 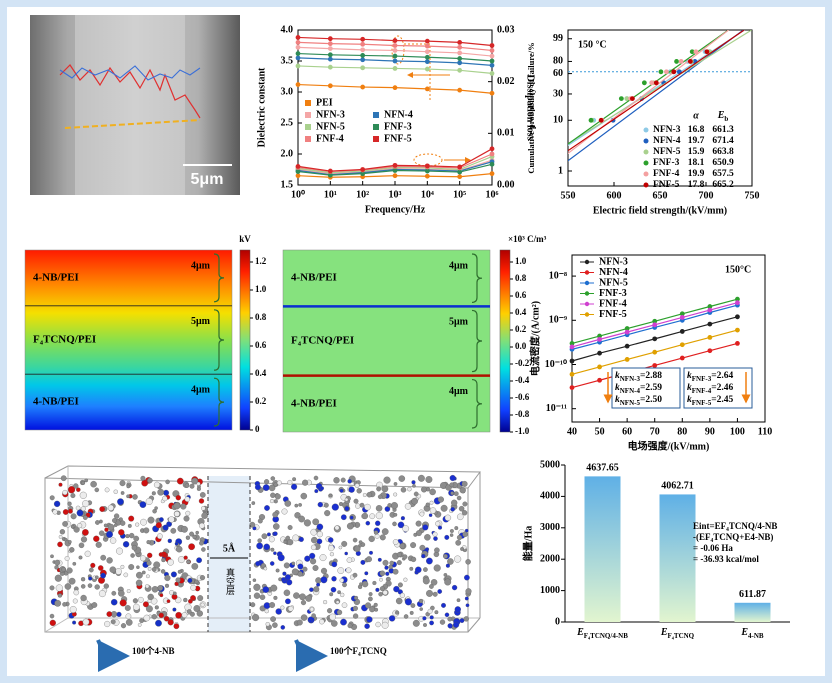 What do you see at coordinates (560, 170) in the screenshot?
I see `y-tick-label: 1` at bounding box center [560, 170].